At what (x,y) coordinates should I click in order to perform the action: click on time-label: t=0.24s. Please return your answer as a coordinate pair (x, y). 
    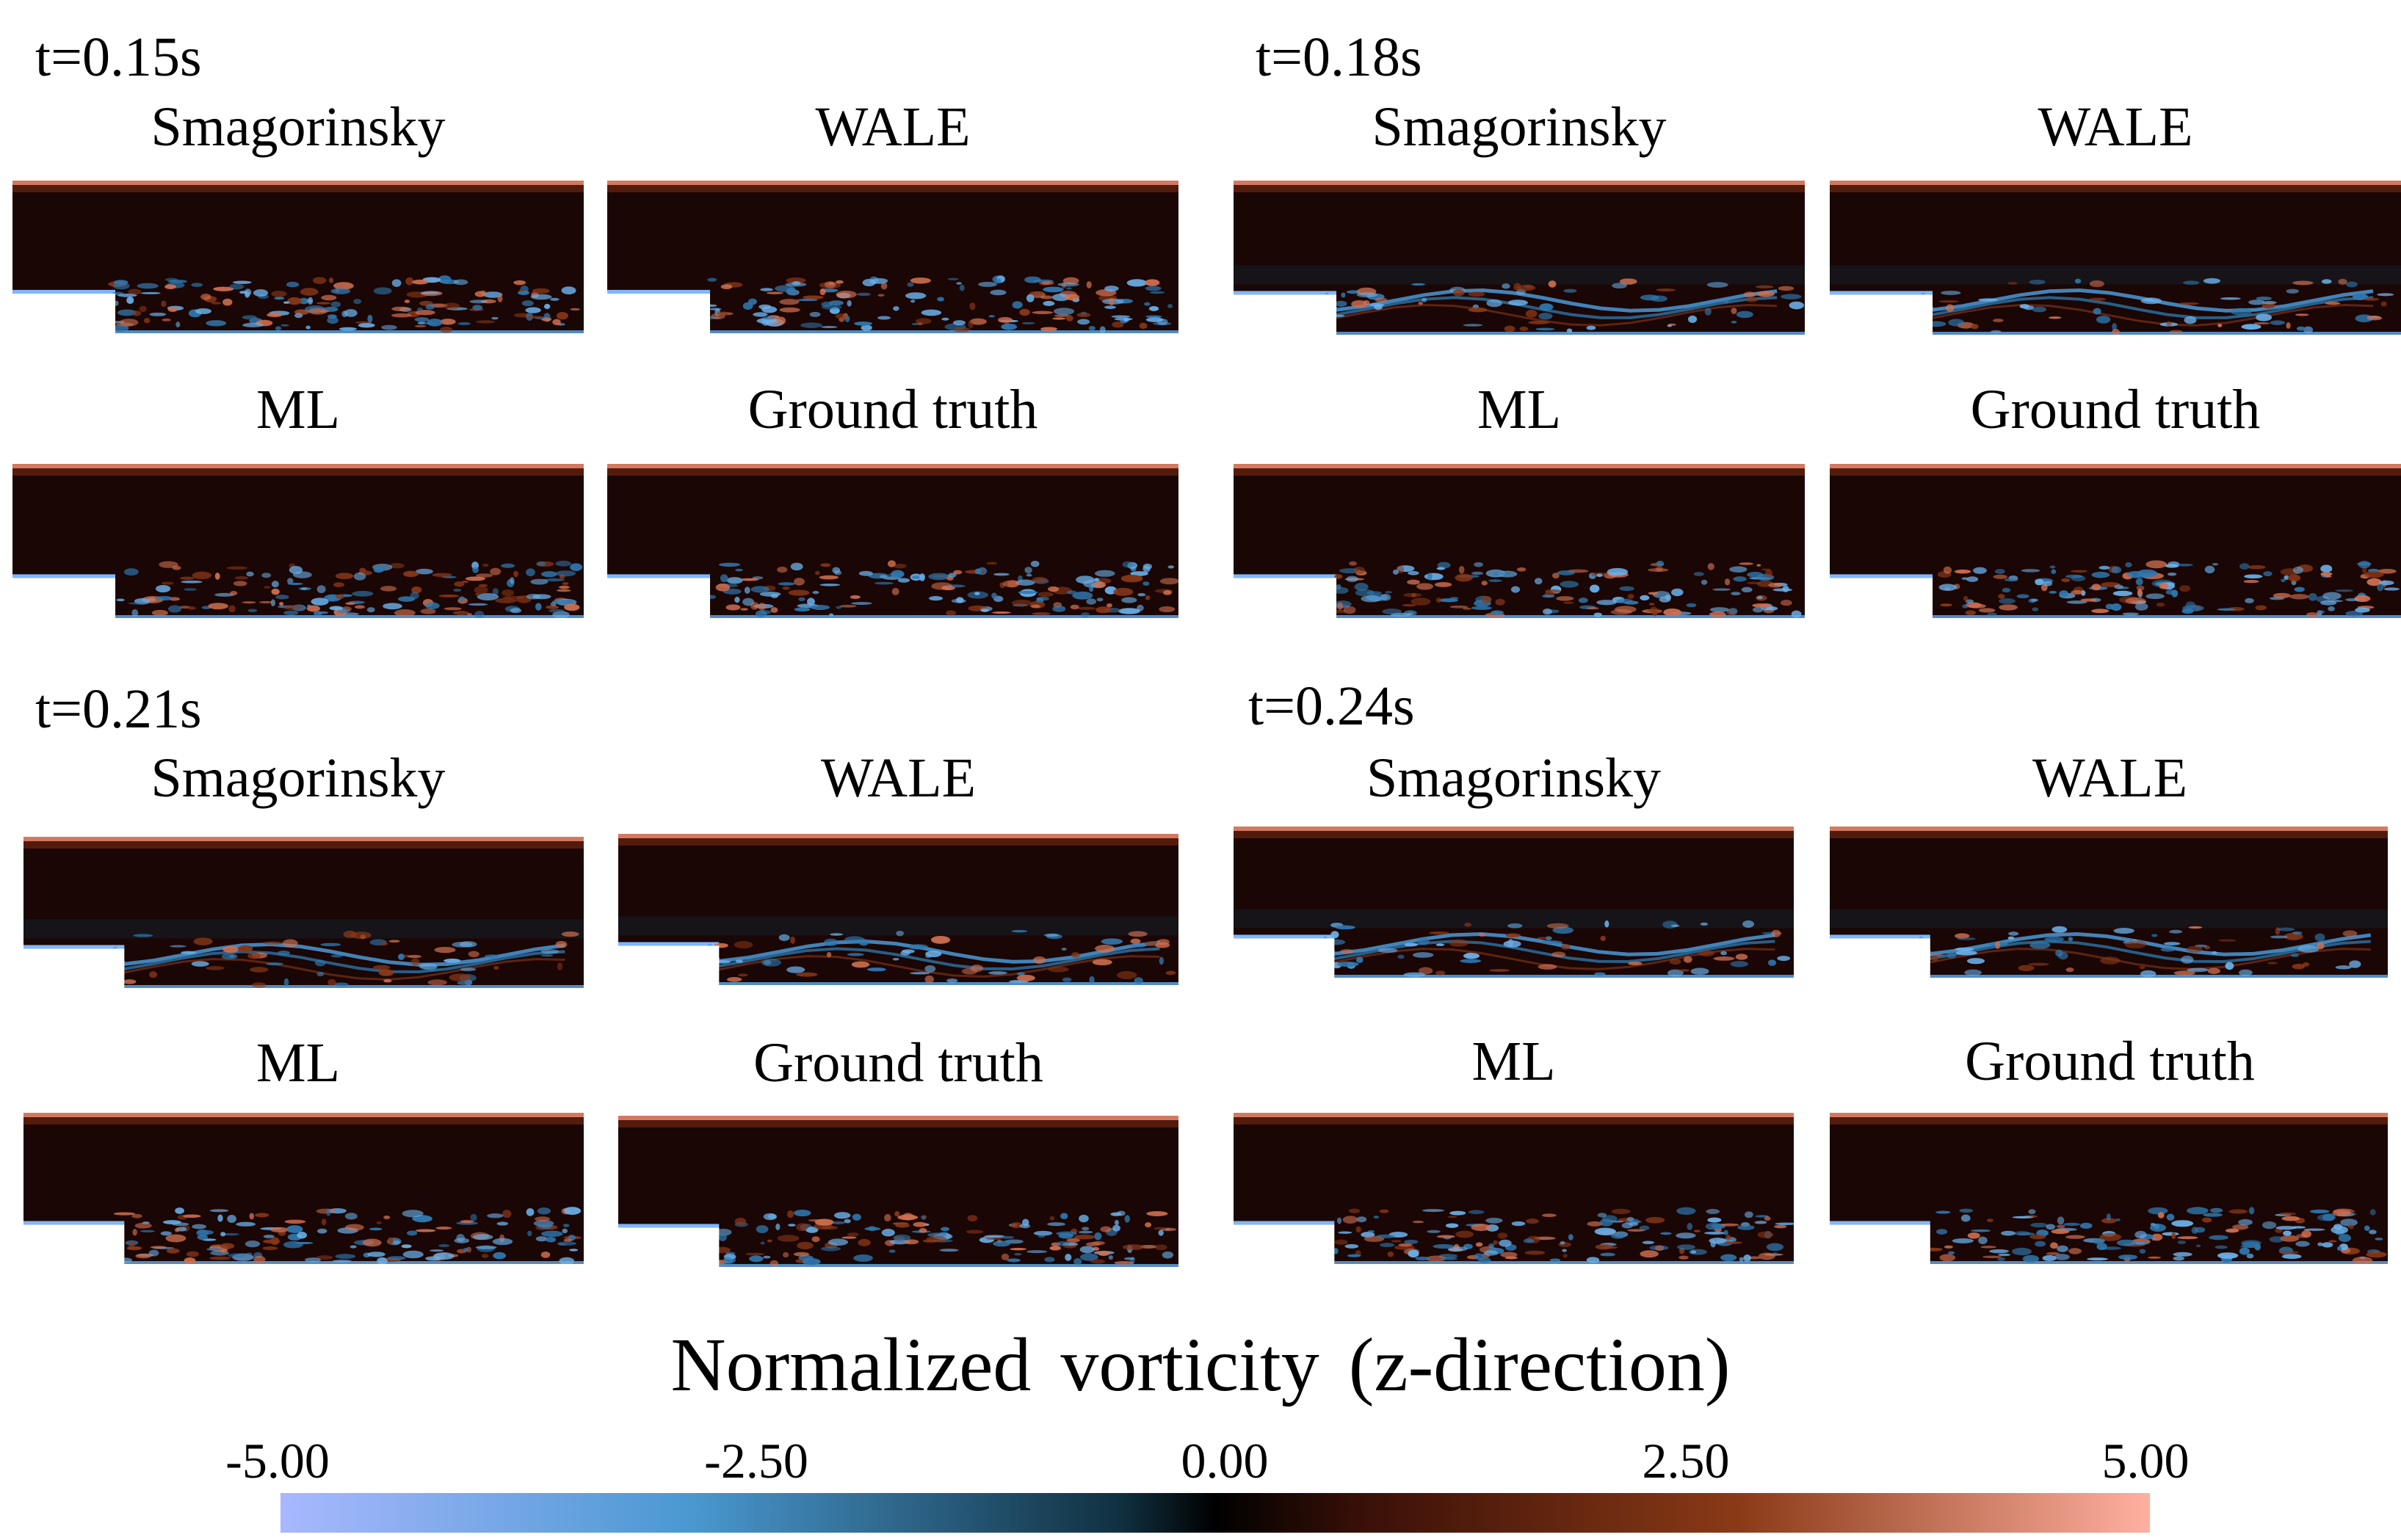
    Looking at the image, I should click on (1331, 706).